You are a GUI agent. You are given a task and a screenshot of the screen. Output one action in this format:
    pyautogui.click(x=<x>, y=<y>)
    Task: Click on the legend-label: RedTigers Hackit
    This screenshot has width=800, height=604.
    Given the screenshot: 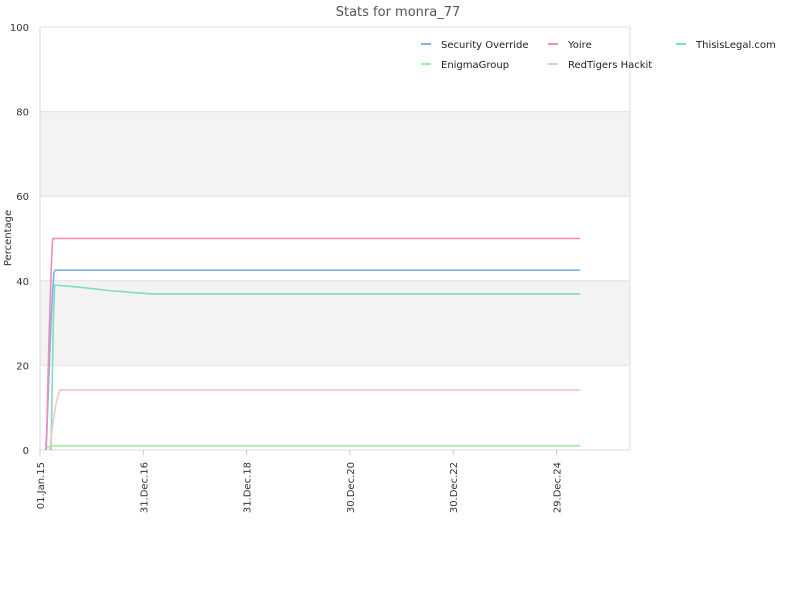 What is the action you would take?
    pyautogui.click(x=610, y=65)
    